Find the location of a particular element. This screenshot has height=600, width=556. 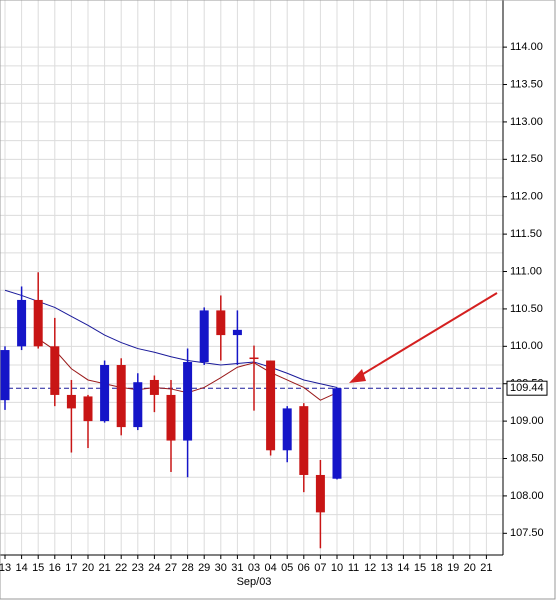

x-tick-label: 16 is located at coordinates (55, 568).